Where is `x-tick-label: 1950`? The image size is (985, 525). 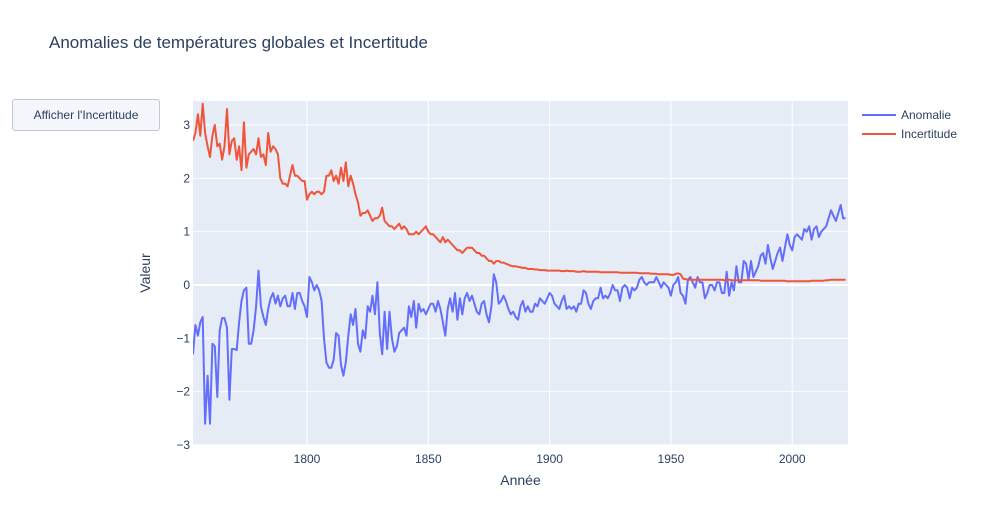 x-tick-label: 1950 is located at coordinates (671, 459).